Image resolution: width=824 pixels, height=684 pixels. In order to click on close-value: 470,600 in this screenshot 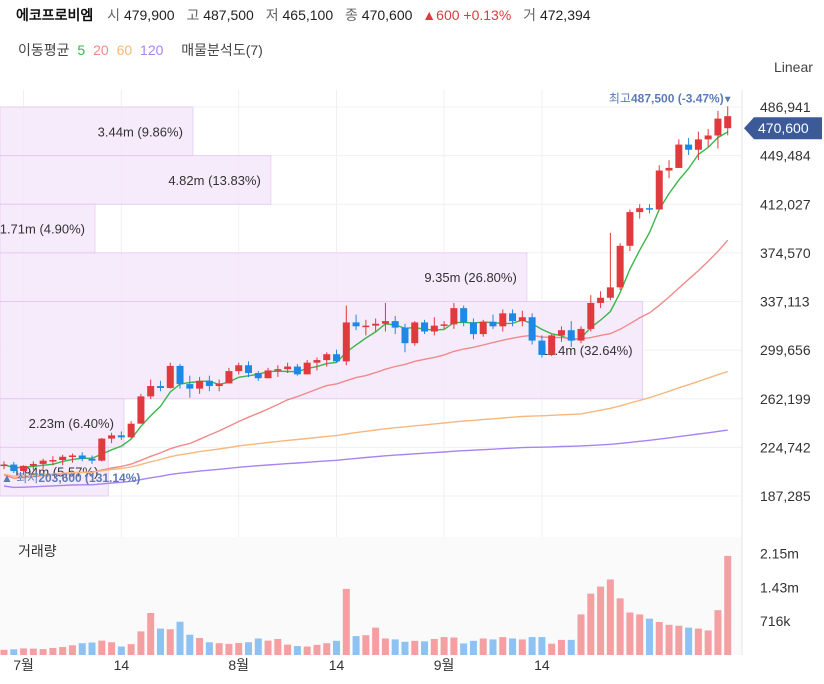, I will do `click(387, 15)`.